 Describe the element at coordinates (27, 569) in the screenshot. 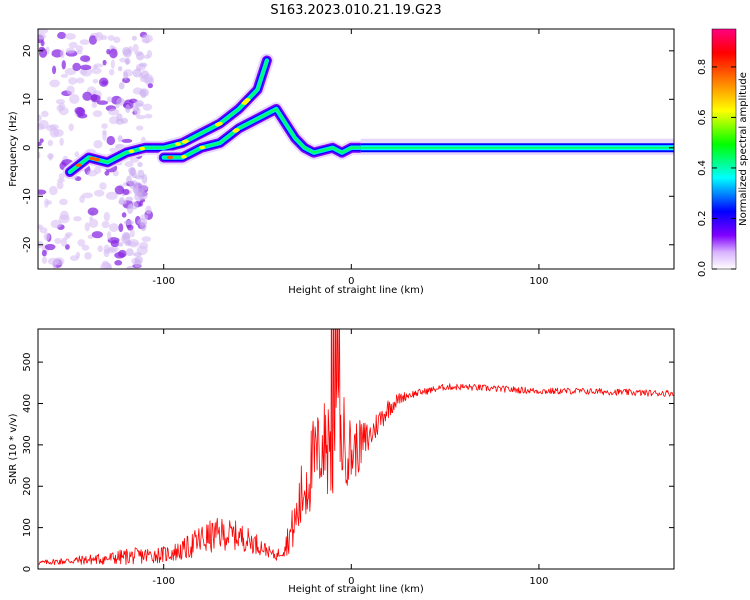

I see `snr-y-tick-label: 0` at that location.